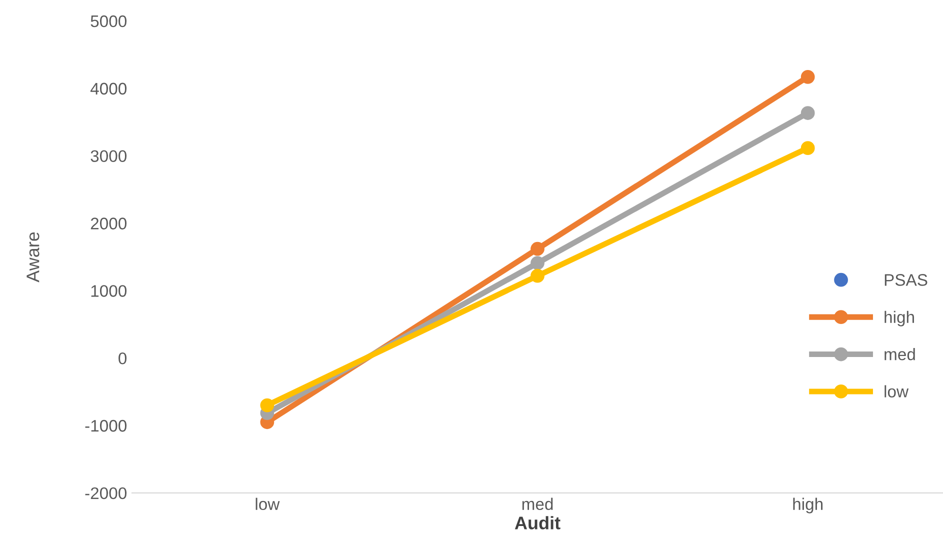 This screenshot has height=552, width=943. Describe the element at coordinates (808, 506) in the screenshot. I see `x-tick-label: high` at that location.